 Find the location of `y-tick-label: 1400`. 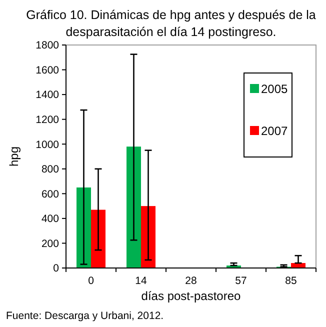

y-tick-label: 1400 is located at coordinates (48, 95).